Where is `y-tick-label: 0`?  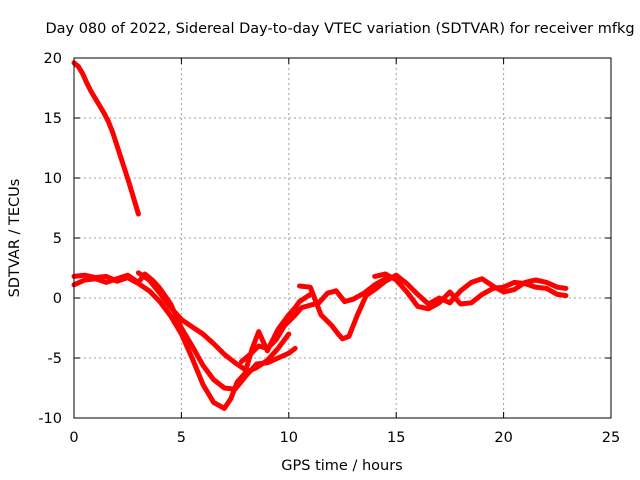
y-tick-label: 0 is located at coordinates (57, 299).